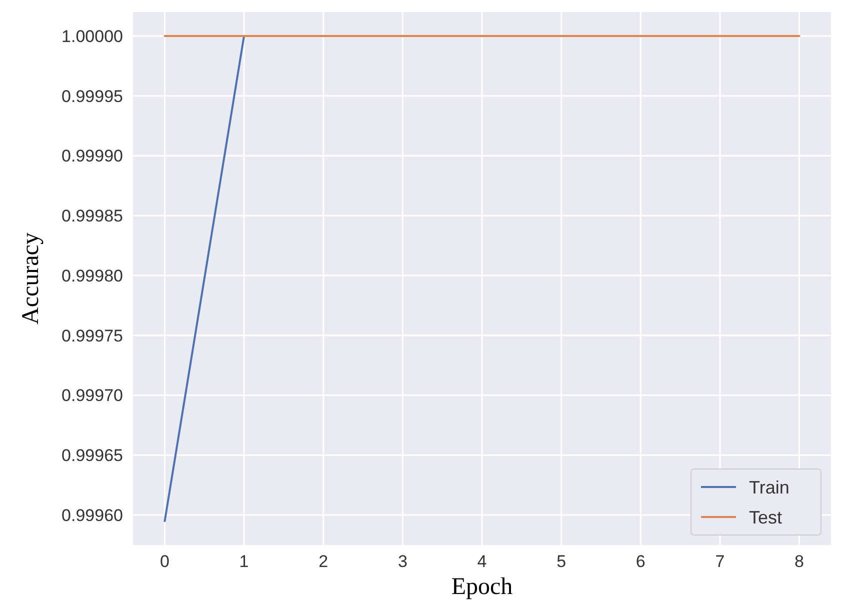  I want to click on x-axis-title: Epoch, so click(482, 587).